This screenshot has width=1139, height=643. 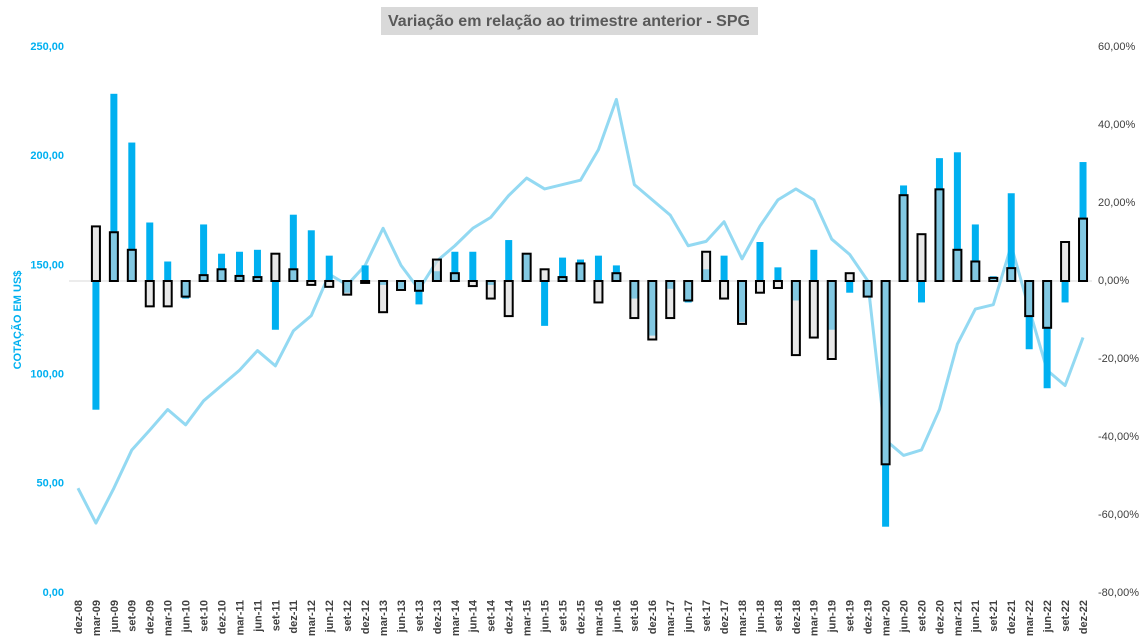 What do you see at coordinates (569, 21) in the screenshot?
I see `title-box` at bounding box center [569, 21].